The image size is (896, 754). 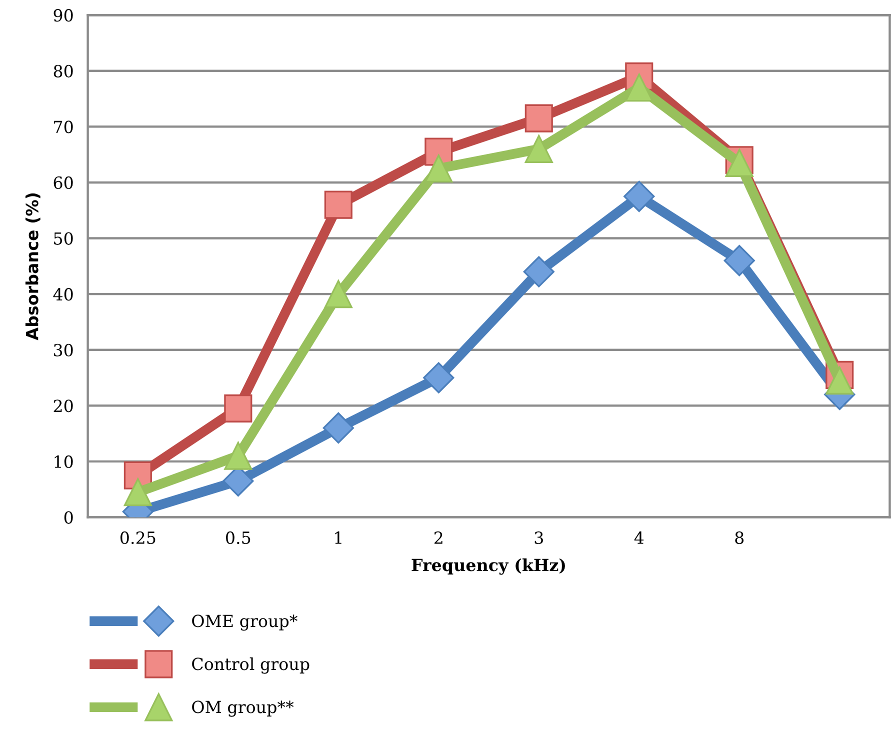 I want to click on y-tick-label: 40, so click(x=63, y=294).